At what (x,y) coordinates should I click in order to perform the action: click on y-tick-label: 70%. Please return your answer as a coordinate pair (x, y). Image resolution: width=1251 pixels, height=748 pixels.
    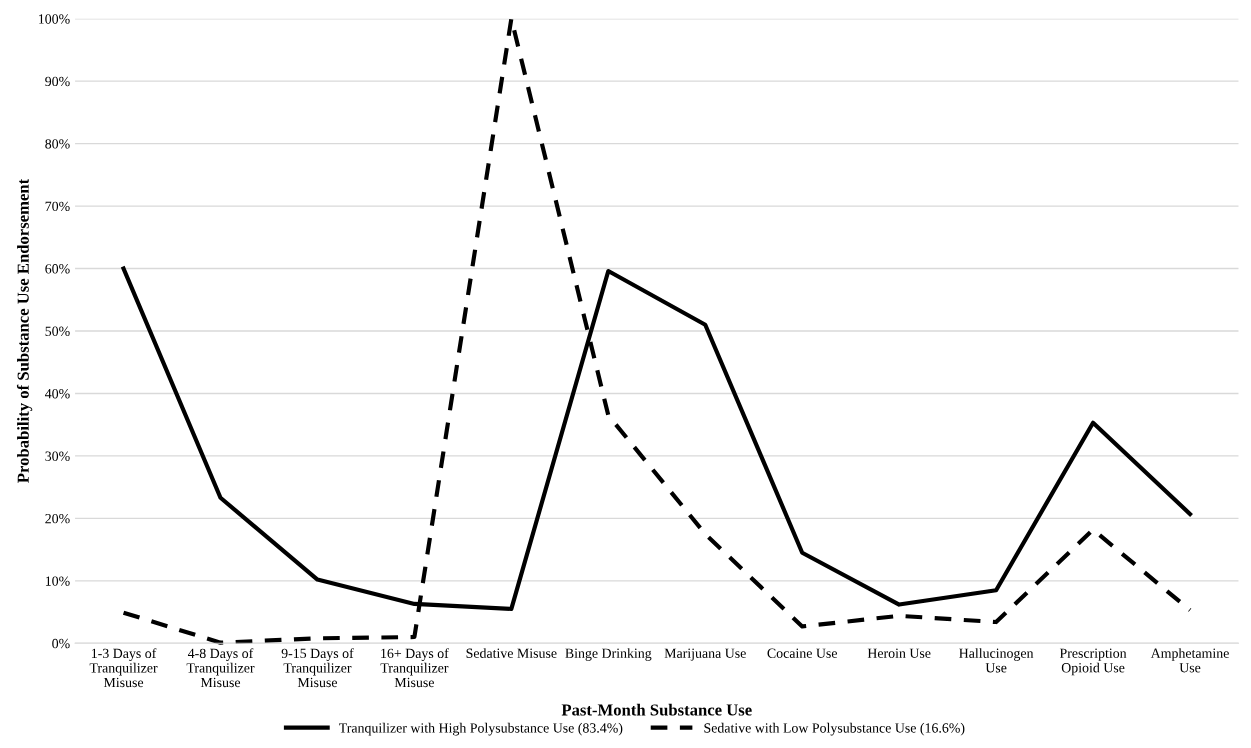
    Looking at the image, I should click on (57, 206).